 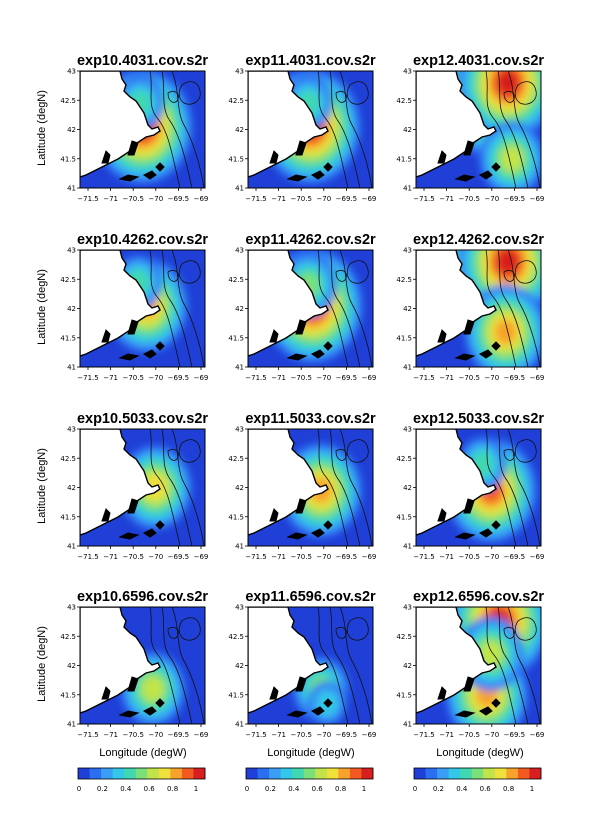 I want to click on x-tick-label: −70, so click(x=323, y=199).